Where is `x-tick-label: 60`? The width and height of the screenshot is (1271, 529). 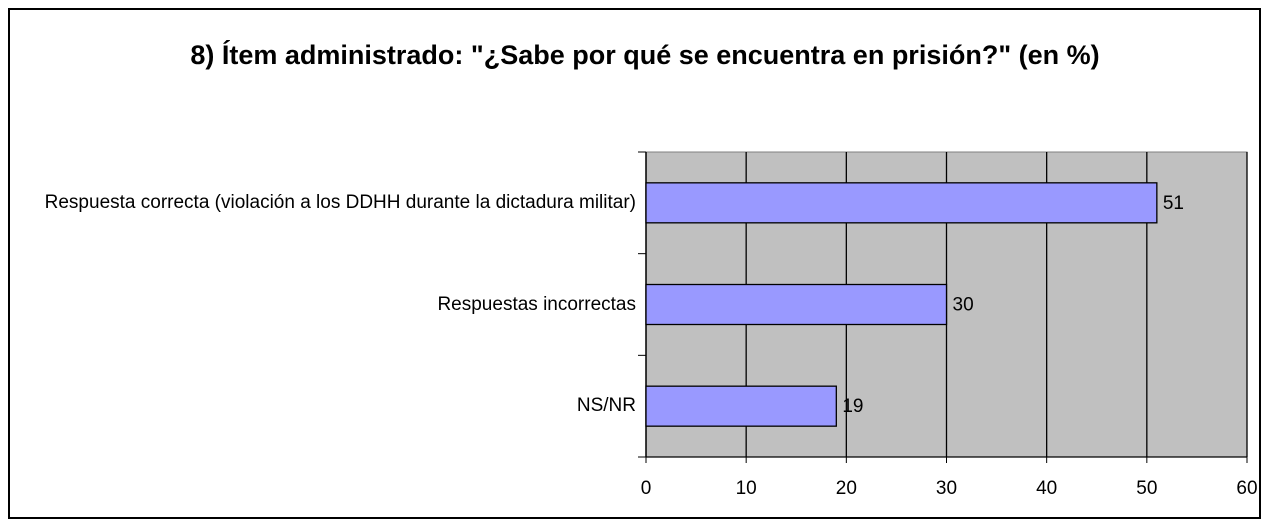
x-tick-label: 60 is located at coordinates (1246, 488).